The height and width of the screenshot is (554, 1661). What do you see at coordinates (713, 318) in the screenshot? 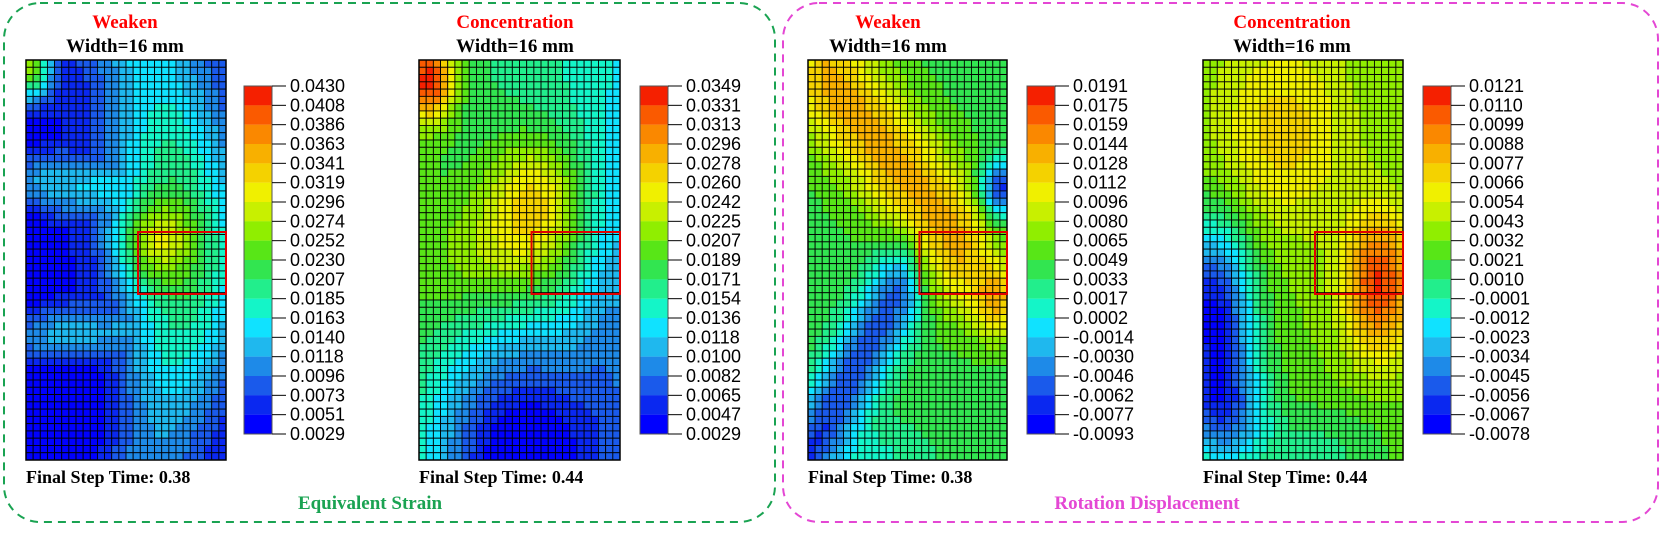
I see `colorbar-tick-label: 0.0136` at bounding box center [713, 318].